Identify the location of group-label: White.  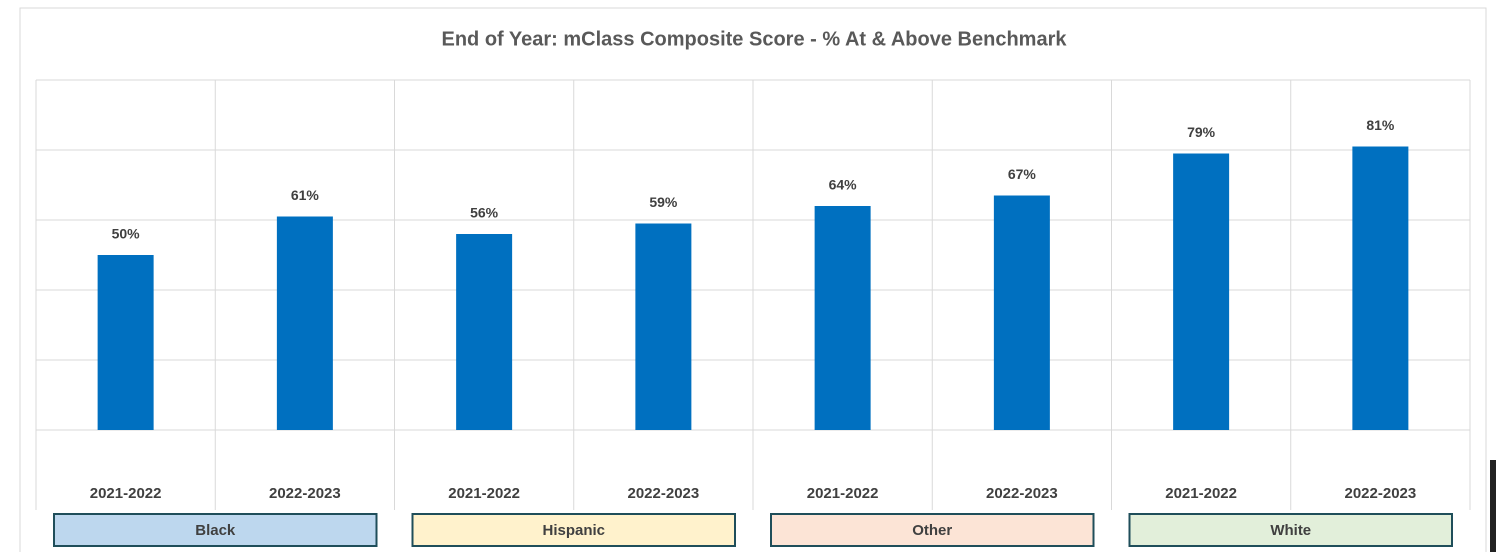
(1290, 530).